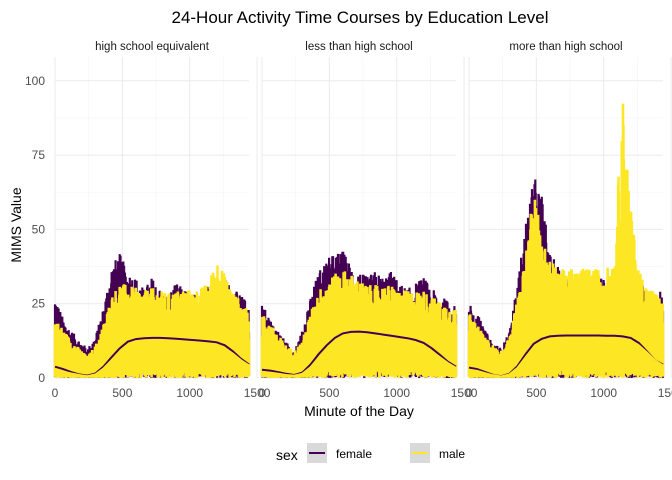 The image size is (672, 480). I want to click on facet-strip-label: high school equivalent, so click(152, 47).